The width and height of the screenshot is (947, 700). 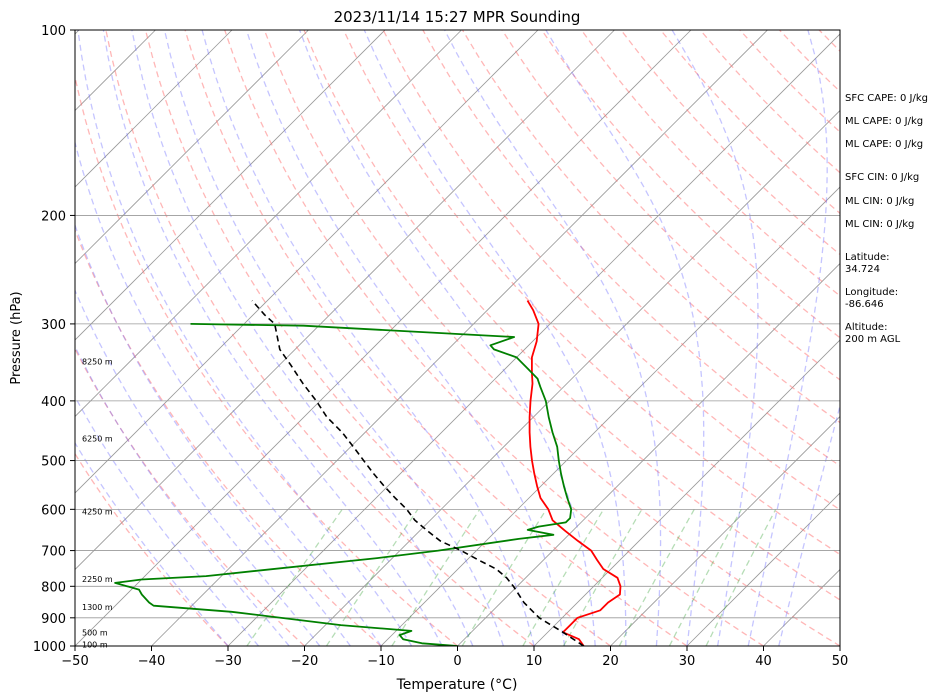 I want to click on altitude-label: Altitude: 200 m AGL, so click(x=873, y=333).